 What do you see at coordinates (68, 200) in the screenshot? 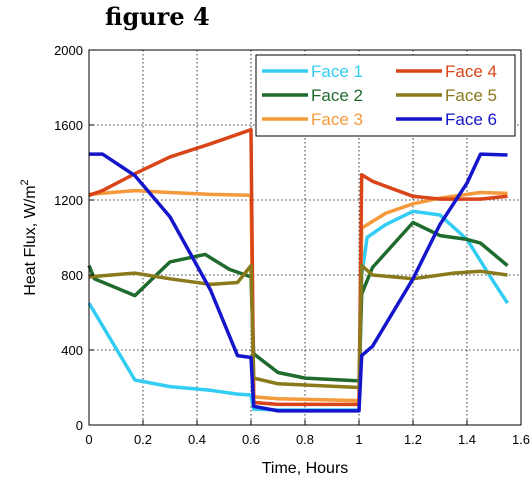
I see `y-tick-label: 1200` at bounding box center [68, 200].